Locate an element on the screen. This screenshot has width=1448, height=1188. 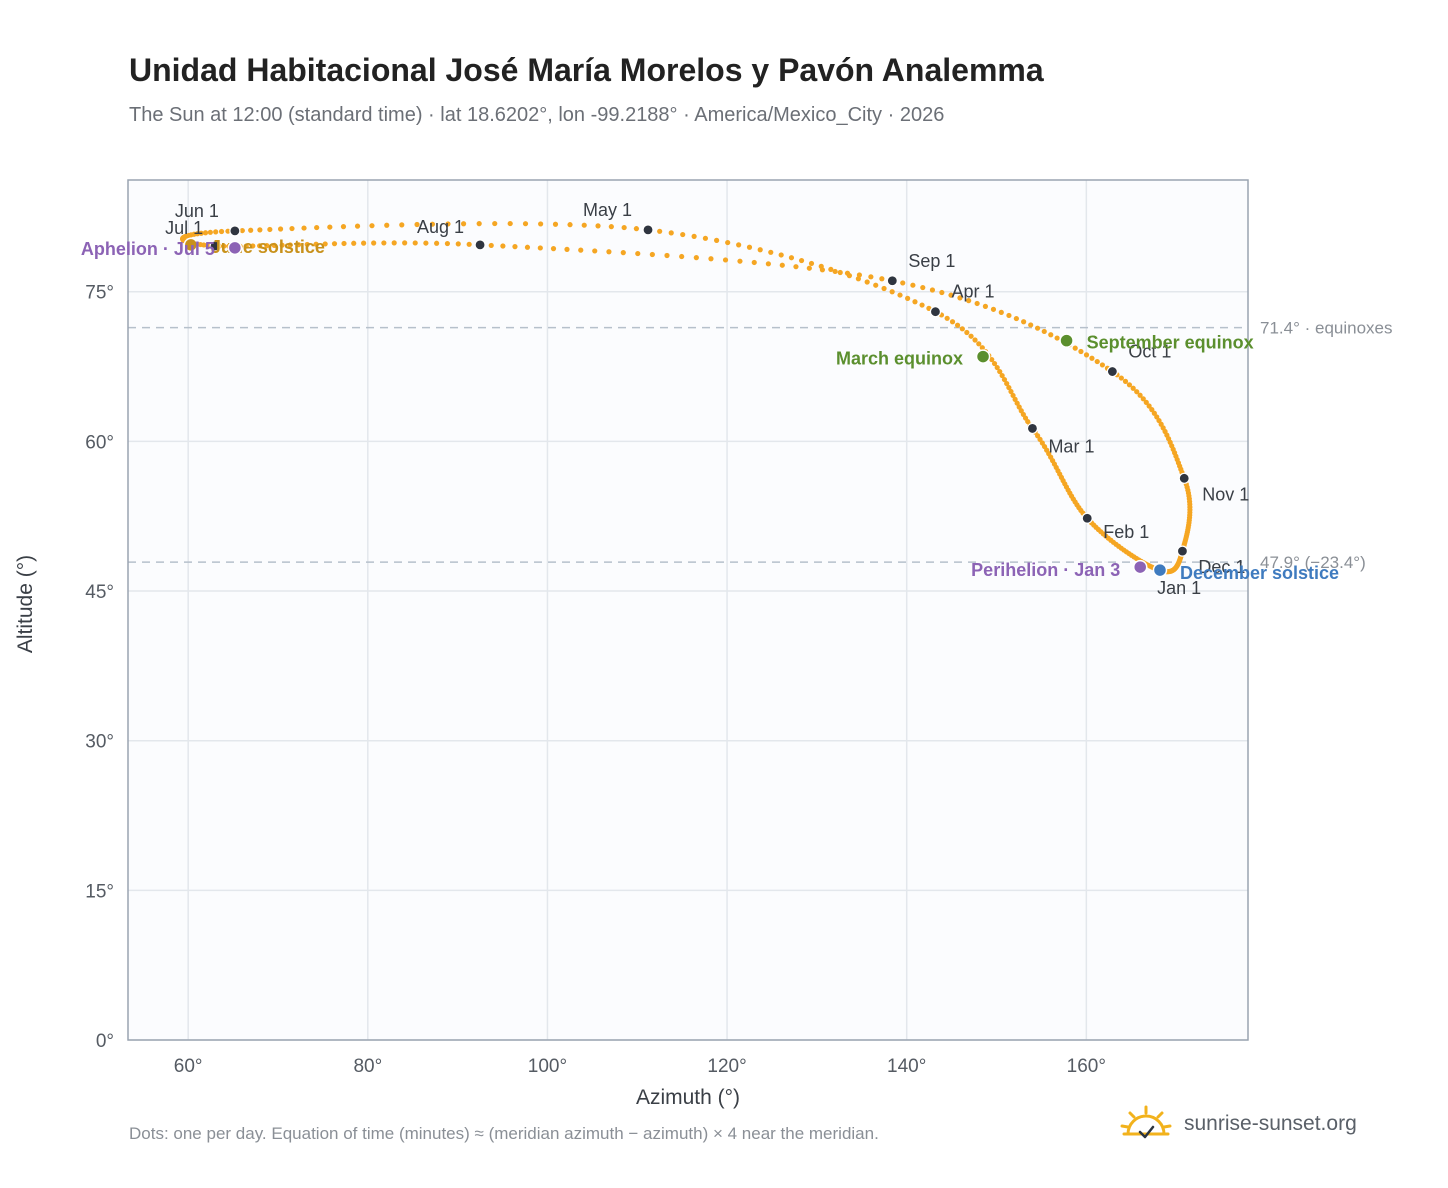
brand-name: sunrise-sunset.org is located at coordinates (1270, 1123).